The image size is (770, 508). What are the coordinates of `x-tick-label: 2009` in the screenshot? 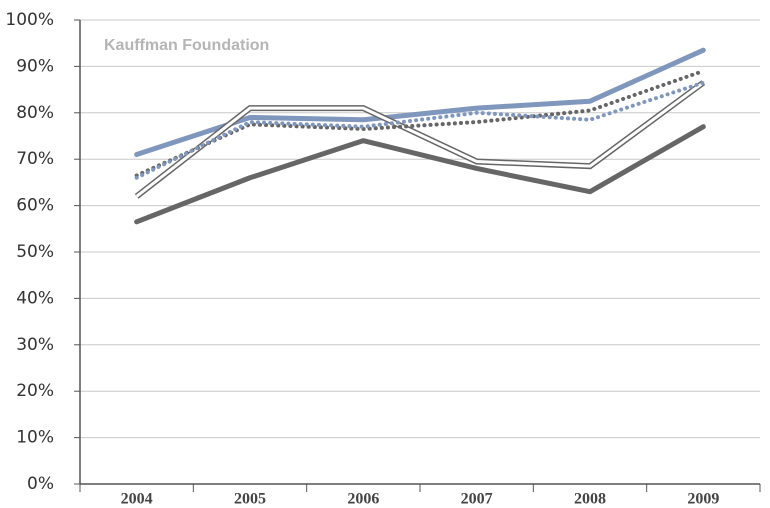 It's located at (703, 499).